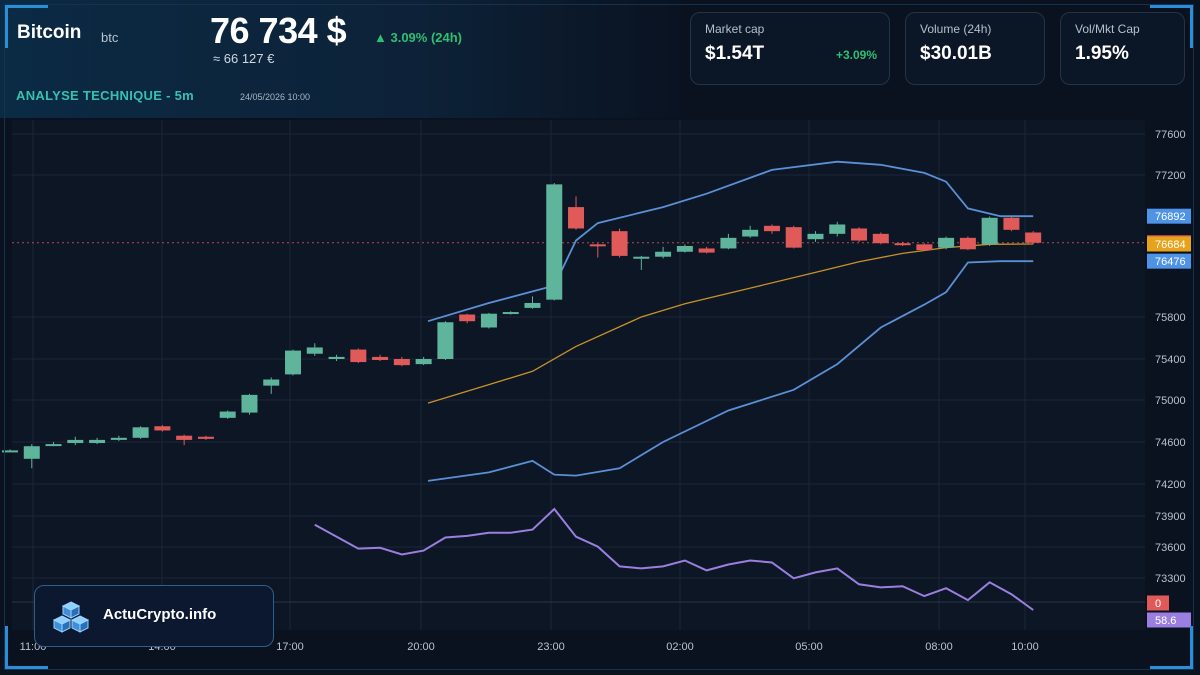  Describe the element at coordinates (1025, 647) in the screenshot. I see `x-tick-label: 10:00` at that location.